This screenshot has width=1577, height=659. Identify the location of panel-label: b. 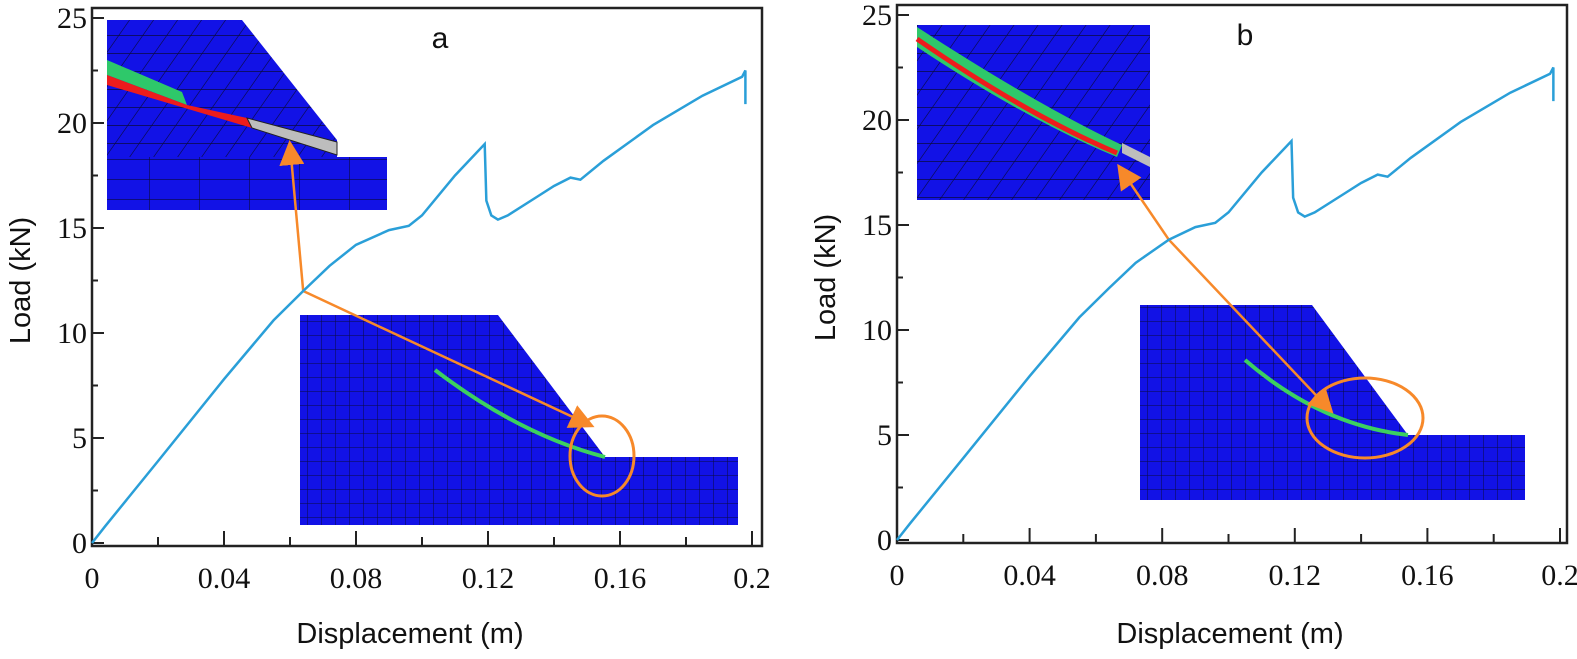
(1245, 35).